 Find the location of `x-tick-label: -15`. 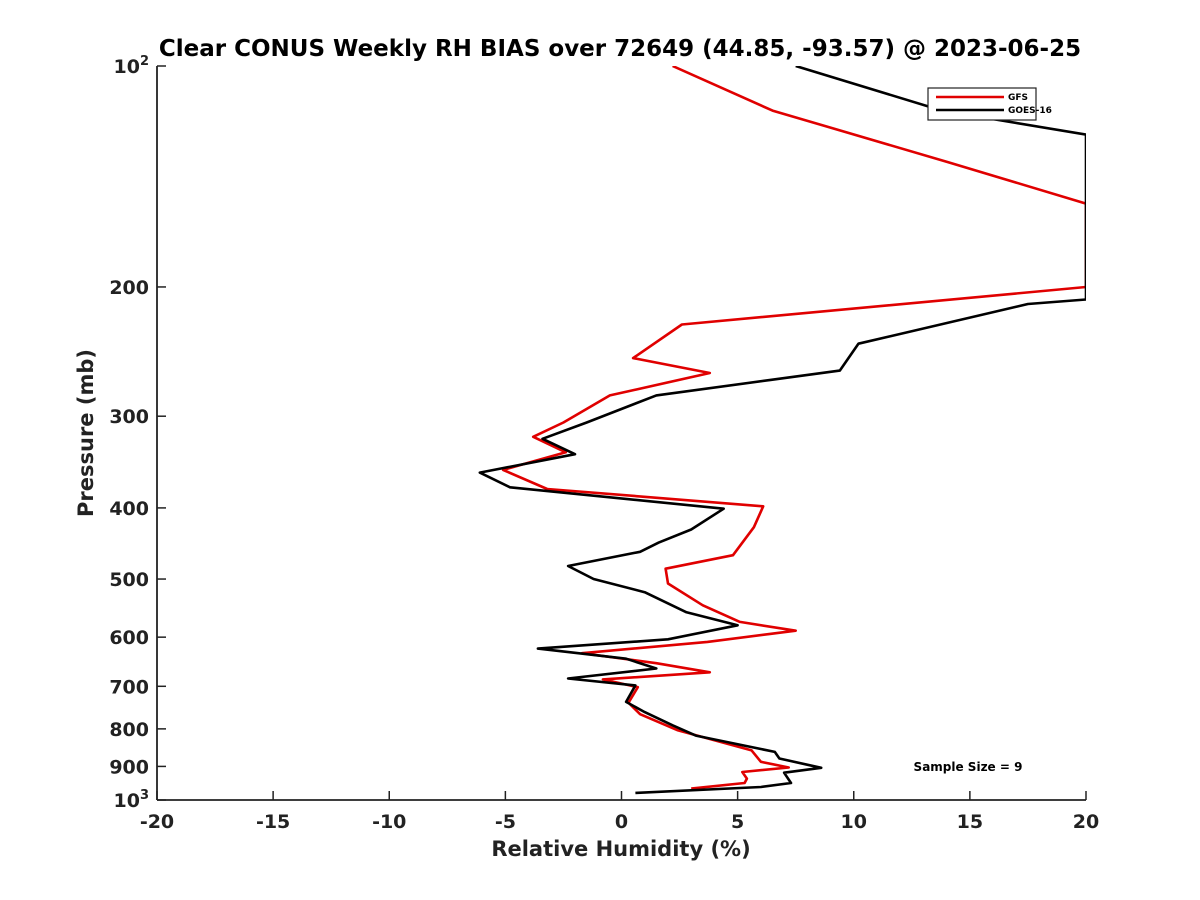

x-tick-label: -15 is located at coordinates (273, 822).